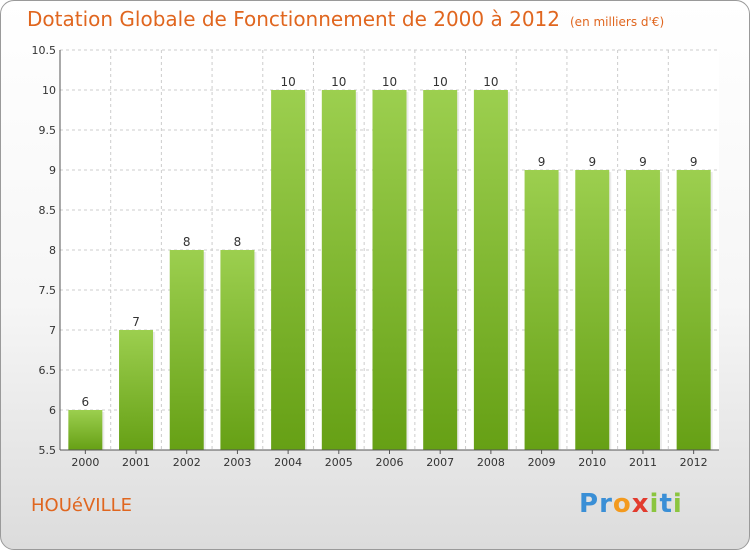 The width and height of the screenshot is (750, 550). Describe the element at coordinates (52, 250) in the screenshot. I see `y-tick-label: 8` at that location.